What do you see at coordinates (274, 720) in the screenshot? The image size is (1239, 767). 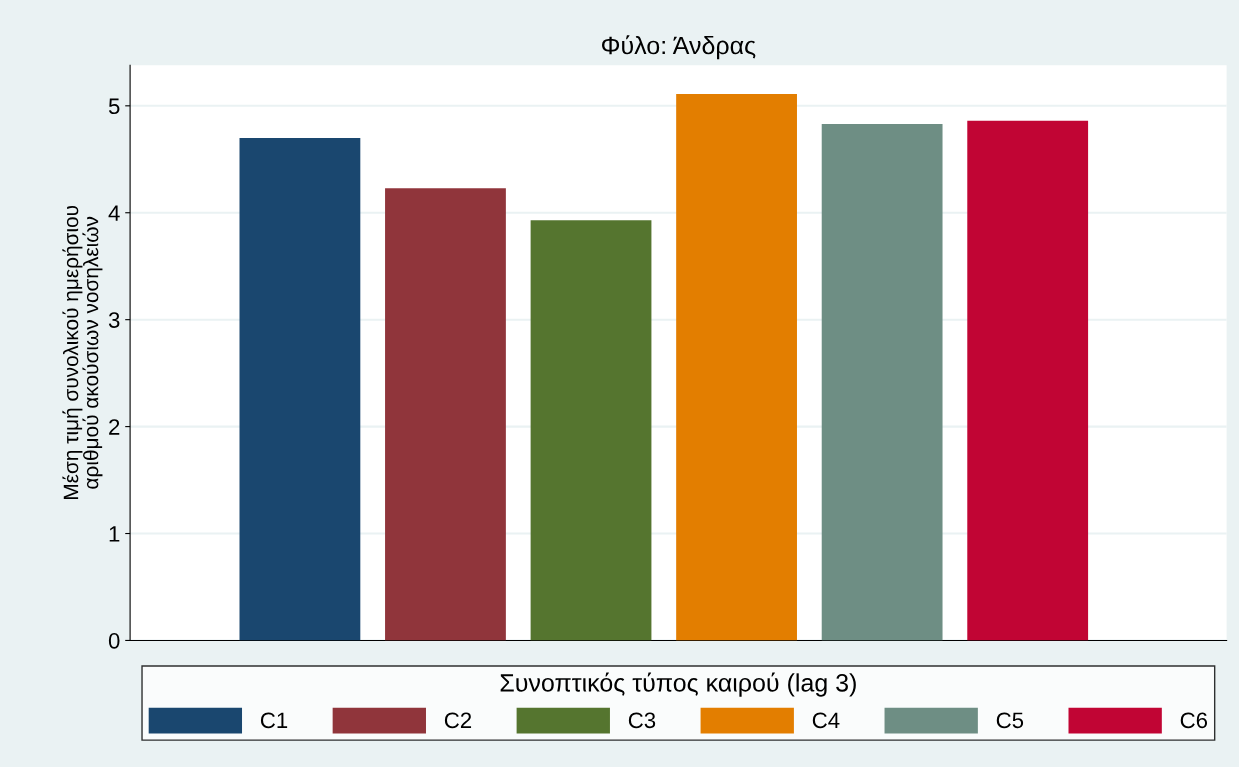 I see `legend-label: C1` at bounding box center [274, 720].